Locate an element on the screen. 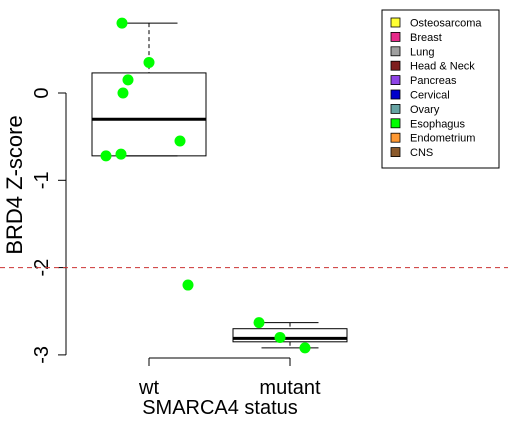  legend-label: Cervical is located at coordinates (430, 96).